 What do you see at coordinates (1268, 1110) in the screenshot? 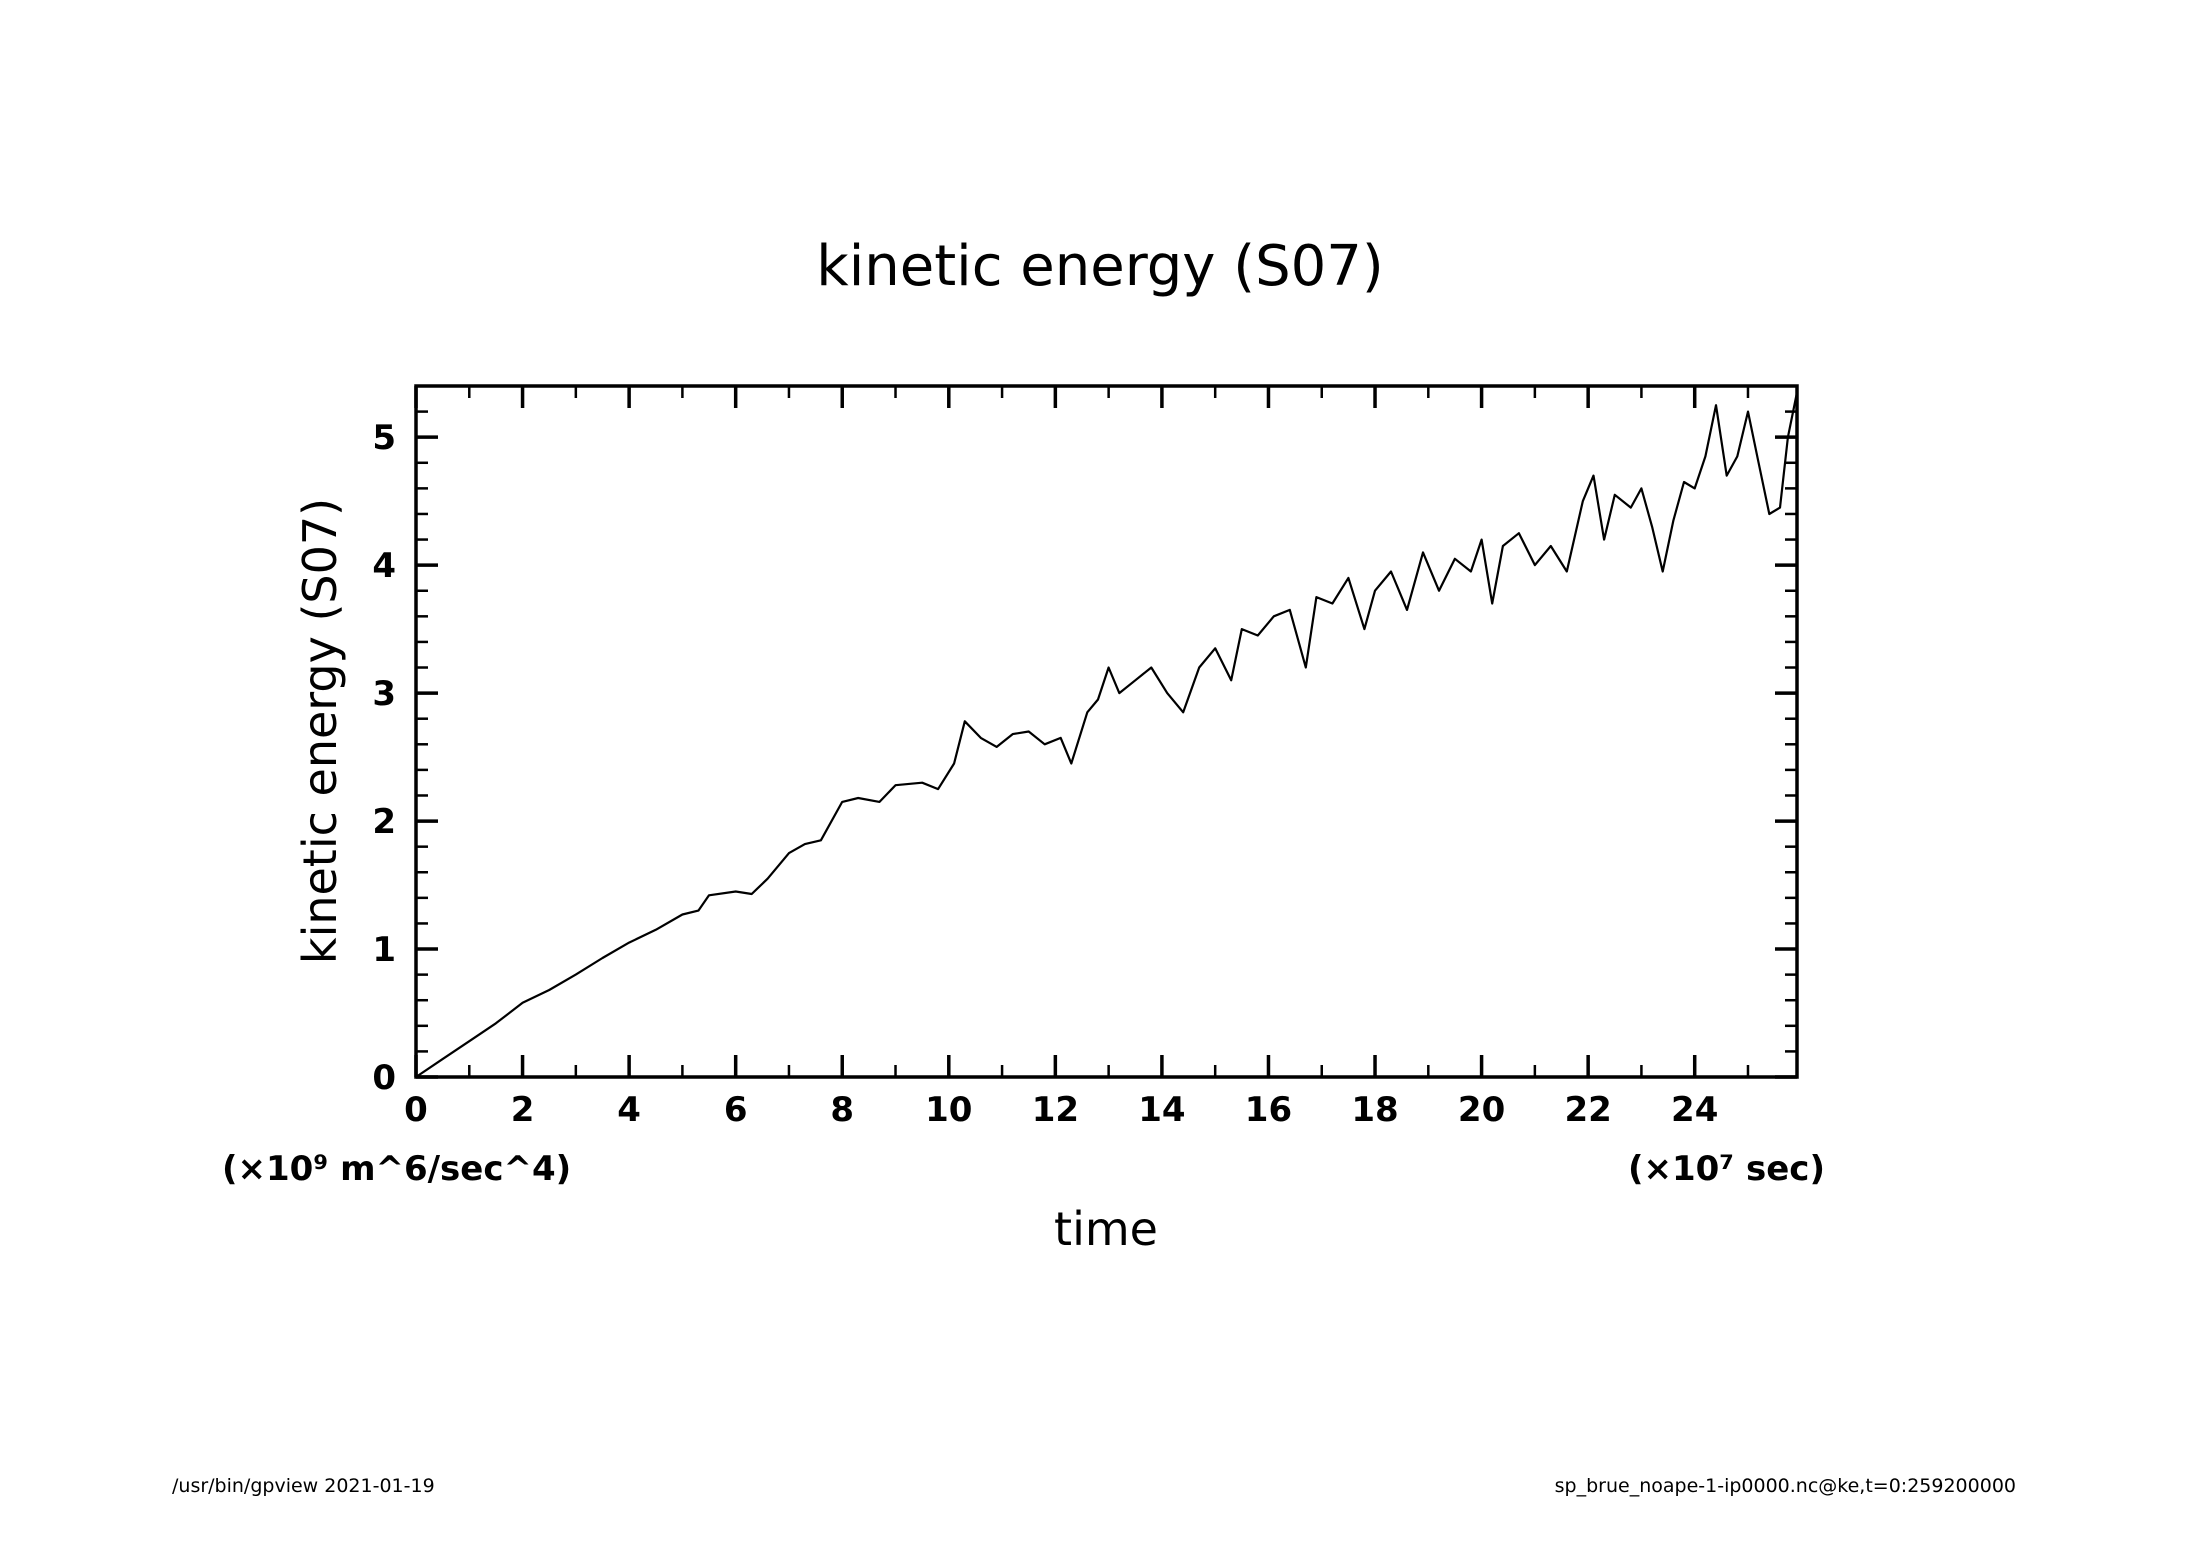
I see `x-tick-label: 16` at bounding box center [1268, 1110].